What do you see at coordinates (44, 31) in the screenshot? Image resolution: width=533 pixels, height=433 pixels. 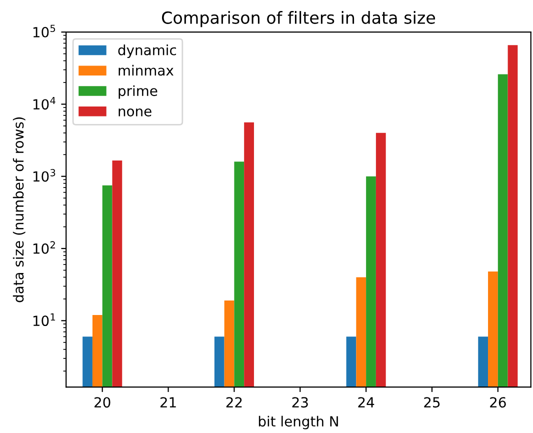 I see `y-tick-label: 10$^{5}$` at bounding box center [44, 31].